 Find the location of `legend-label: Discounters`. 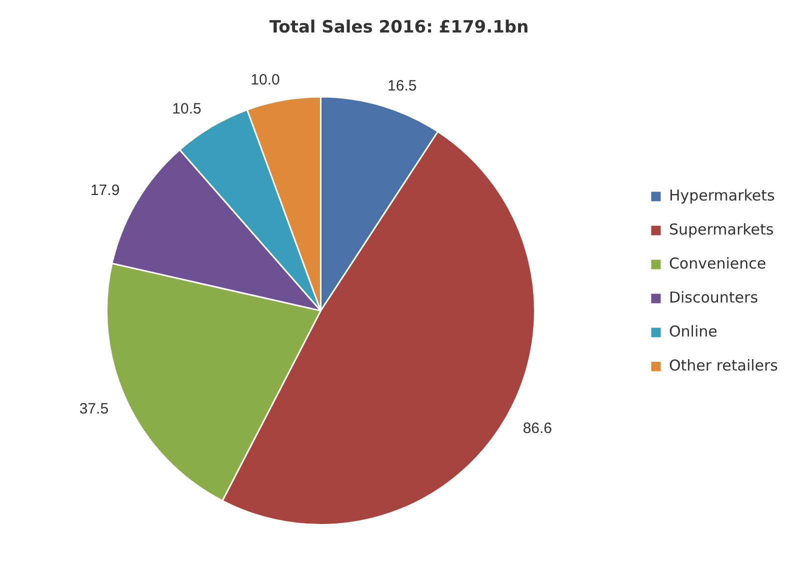

legend-label: Discounters is located at coordinates (713, 297).